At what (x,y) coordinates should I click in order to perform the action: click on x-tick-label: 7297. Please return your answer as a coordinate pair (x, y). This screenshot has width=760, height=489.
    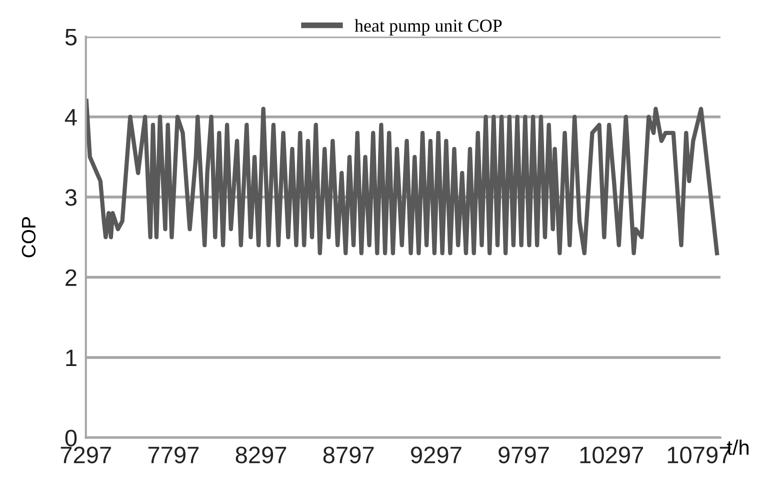
    Looking at the image, I should click on (85, 455).